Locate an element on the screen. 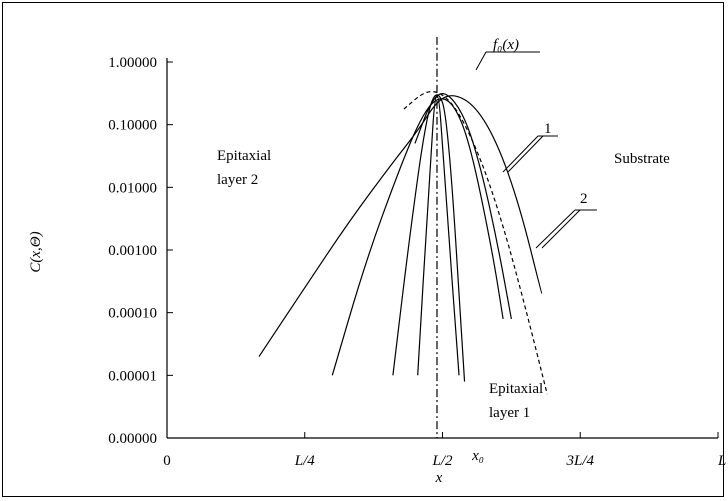 This screenshot has height=501, width=728. label-epitaxial-layer2-line2: layer 2 is located at coordinates (237, 180).